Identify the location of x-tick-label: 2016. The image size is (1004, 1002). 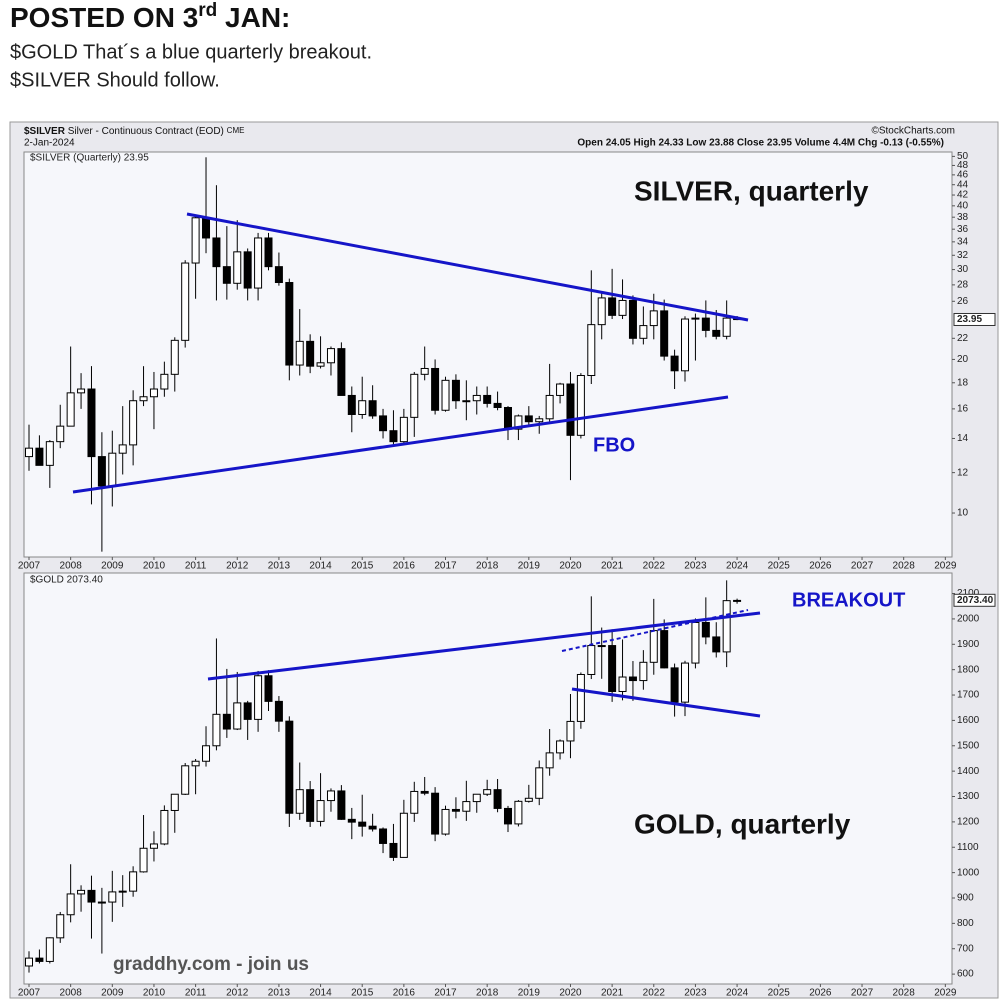
(404, 566).